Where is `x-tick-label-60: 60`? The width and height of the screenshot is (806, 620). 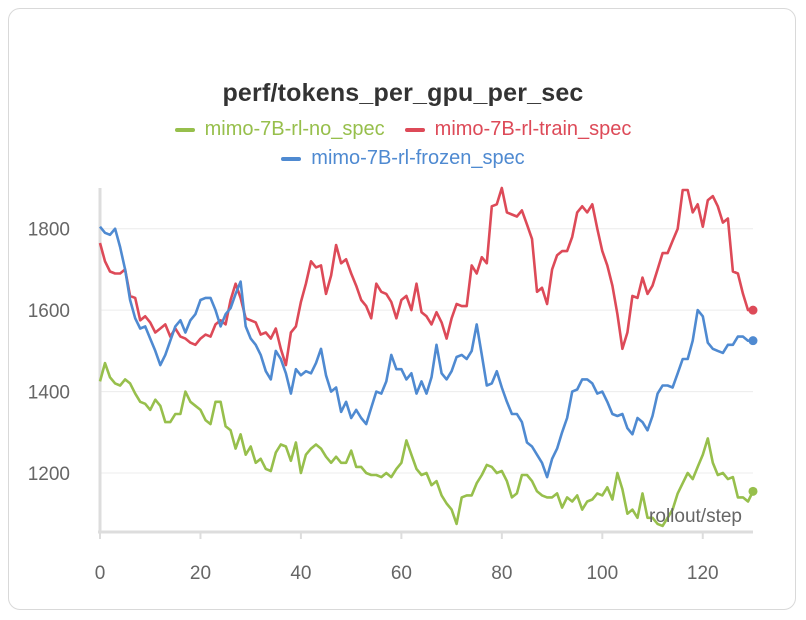 x-tick-label-60: 60 is located at coordinates (401, 573).